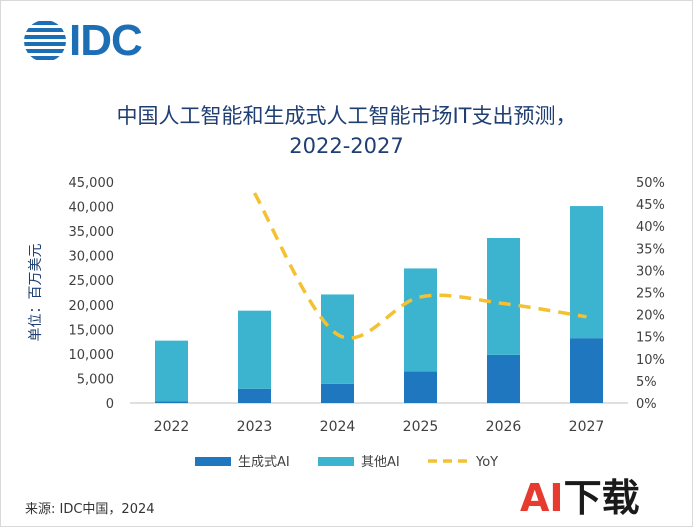  I want to click on y-tick-label: 10,000, so click(92, 355).